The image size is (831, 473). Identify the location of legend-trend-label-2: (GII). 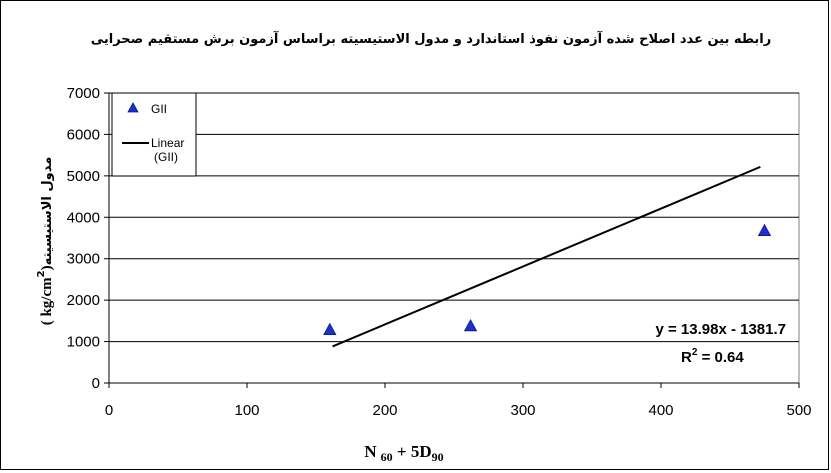
(166, 157).